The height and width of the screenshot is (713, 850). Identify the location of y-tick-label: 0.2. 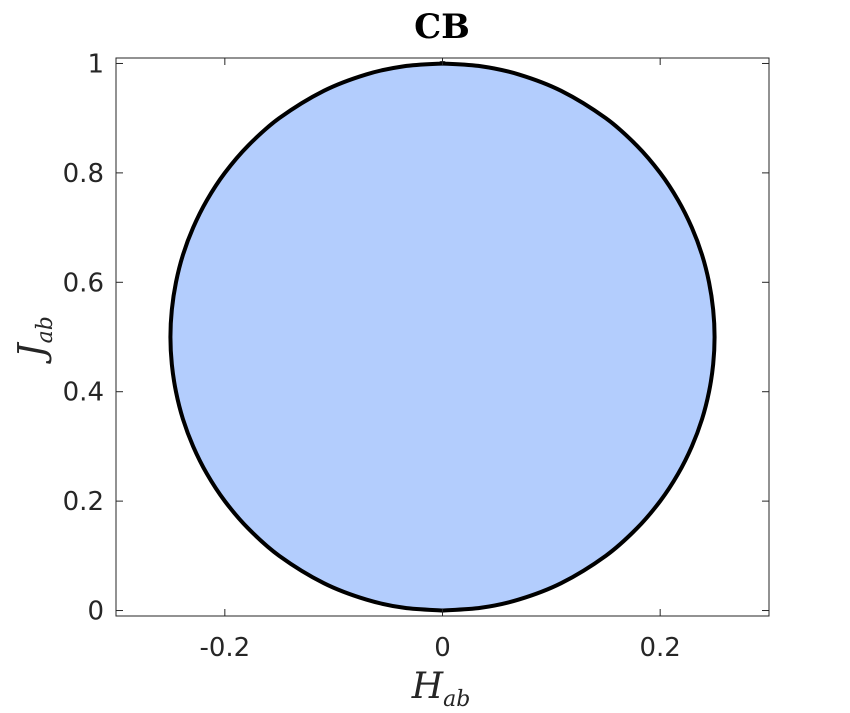
(83, 502).